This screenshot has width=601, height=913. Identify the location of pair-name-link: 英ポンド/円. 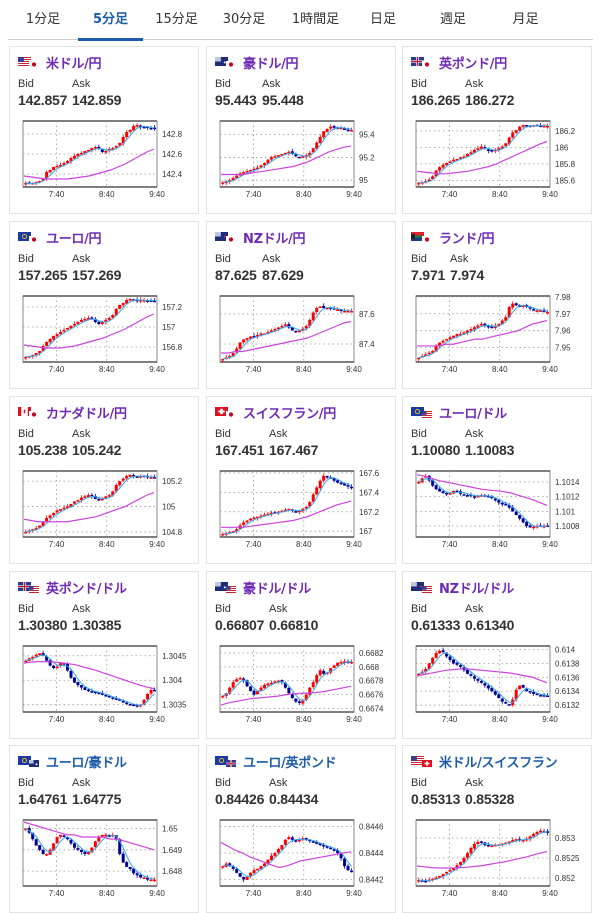
(473, 64).